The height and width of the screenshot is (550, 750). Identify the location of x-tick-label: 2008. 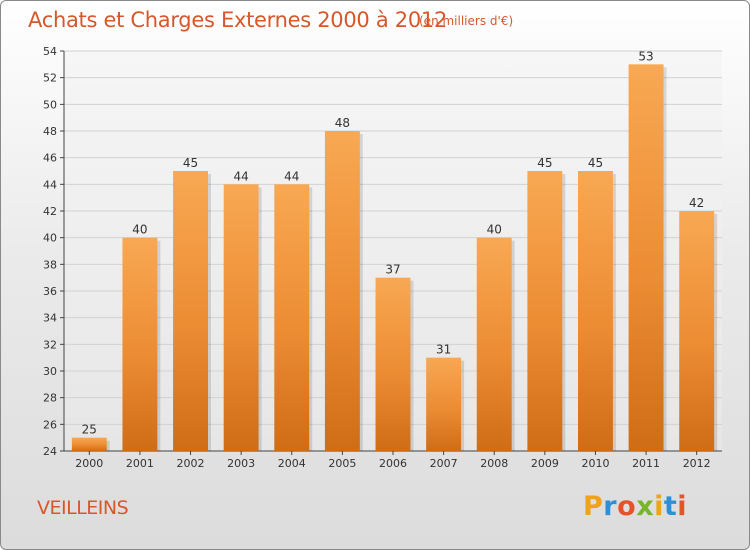
(494, 463).